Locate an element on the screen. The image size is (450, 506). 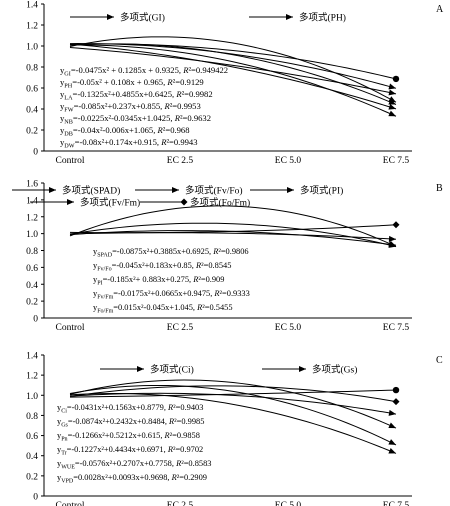
equation-label: yPI=-0.185x²+ 0.883x+0.275, R²=0.909 is located at coordinates (158, 281).